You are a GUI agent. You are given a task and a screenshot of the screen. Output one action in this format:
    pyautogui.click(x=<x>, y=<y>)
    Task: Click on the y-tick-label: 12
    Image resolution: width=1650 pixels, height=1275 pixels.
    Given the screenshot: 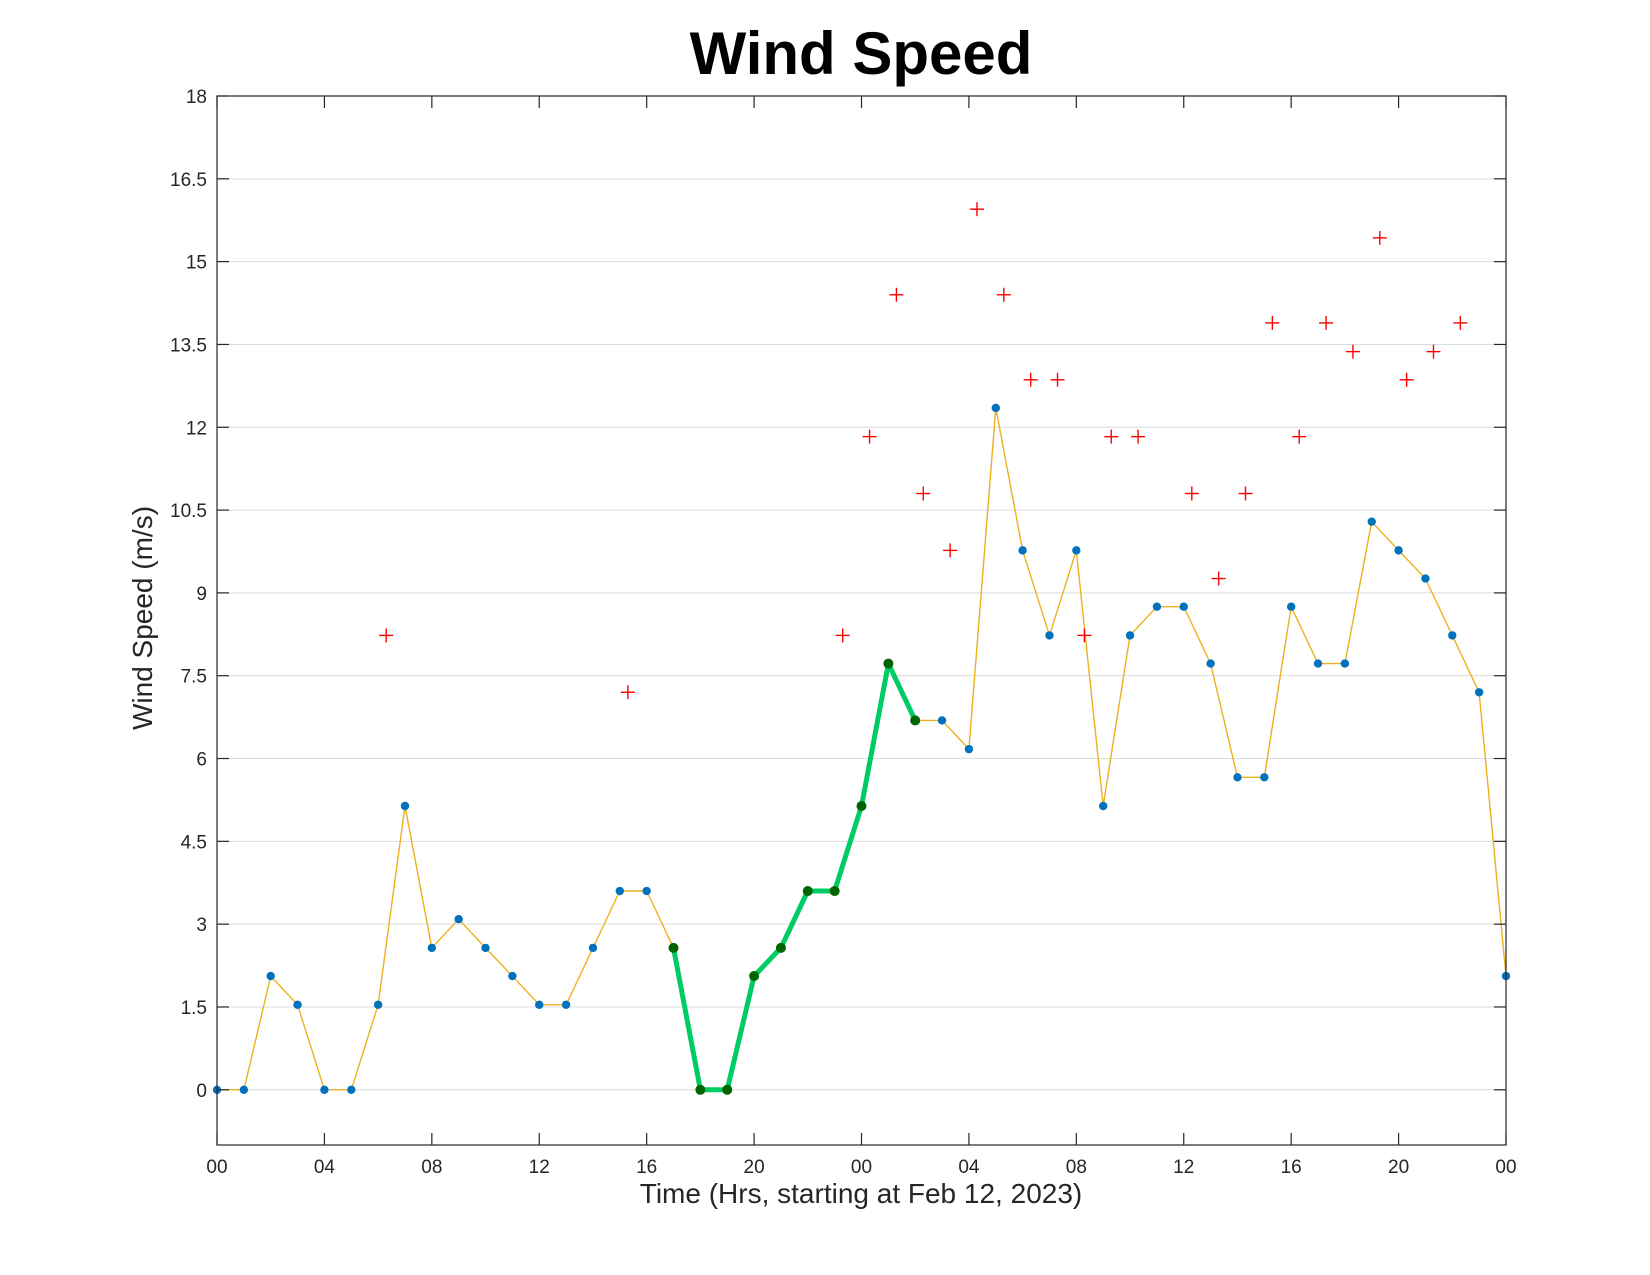 What is the action you would take?
    pyautogui.click(x=196, y=428)
    